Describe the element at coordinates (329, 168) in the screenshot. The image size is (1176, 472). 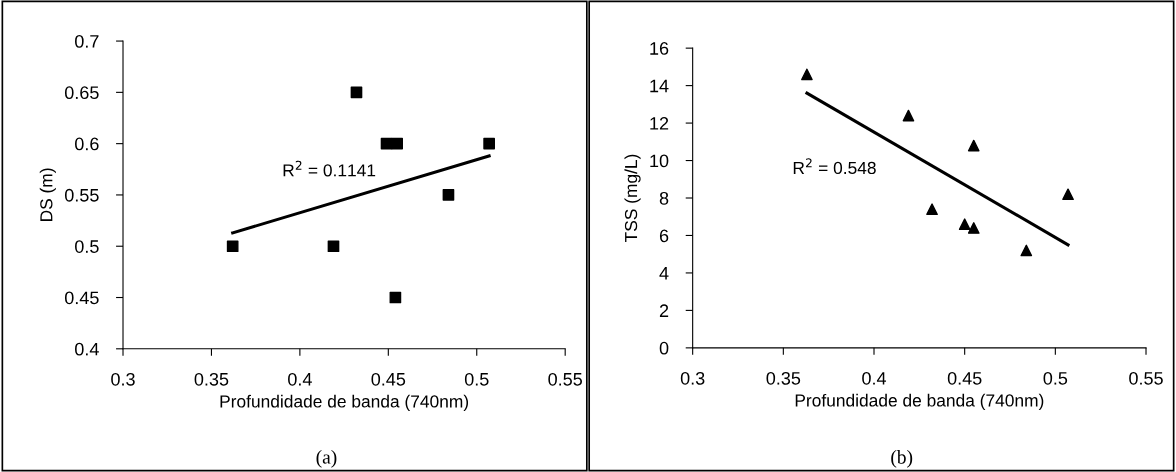
I see `annotation: R$^{2}$ = 0.1141` at that location.